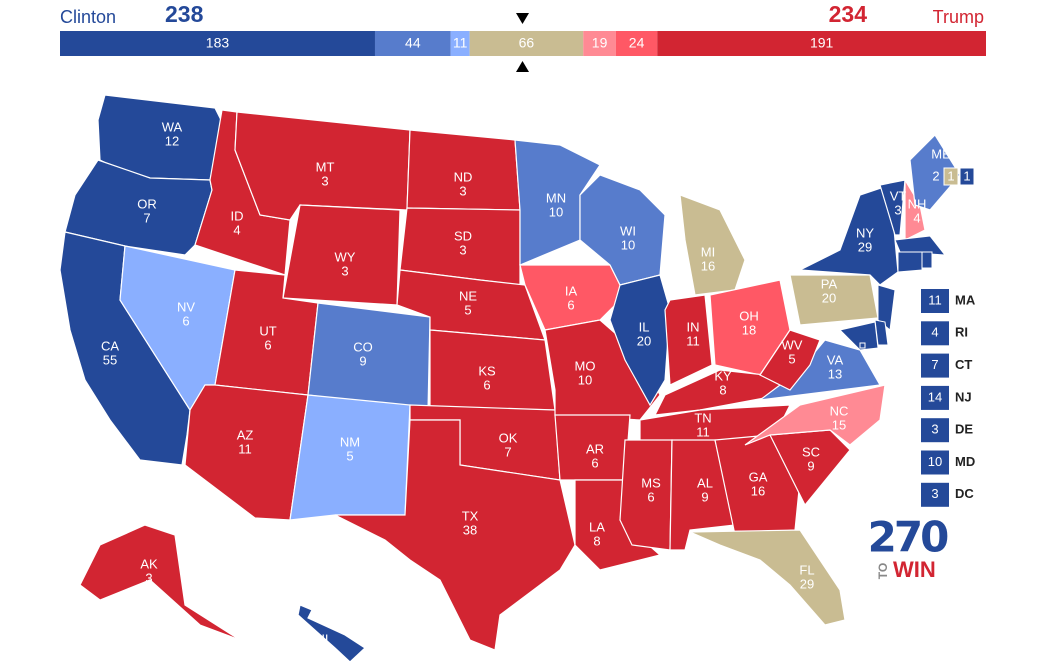  What do you see at coordinates (914, 569) in the screenshot?
I see `logo-win: WIN` at bounding box center [914, 569].